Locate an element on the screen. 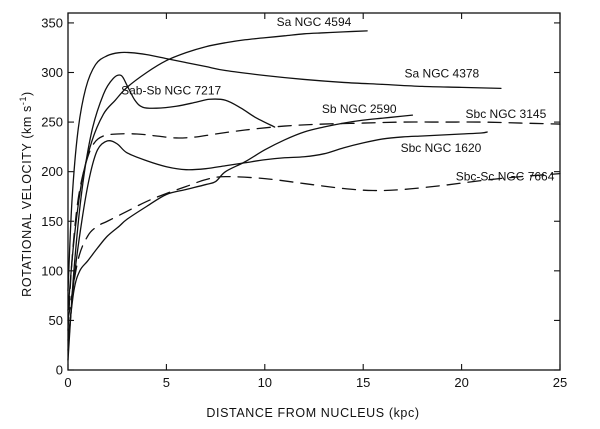 The height and width of the screenshot is (429, 600). x-axis-title: DISTANCE FROM NUCLEUS (kpc) is located at coordinates (312, 413).